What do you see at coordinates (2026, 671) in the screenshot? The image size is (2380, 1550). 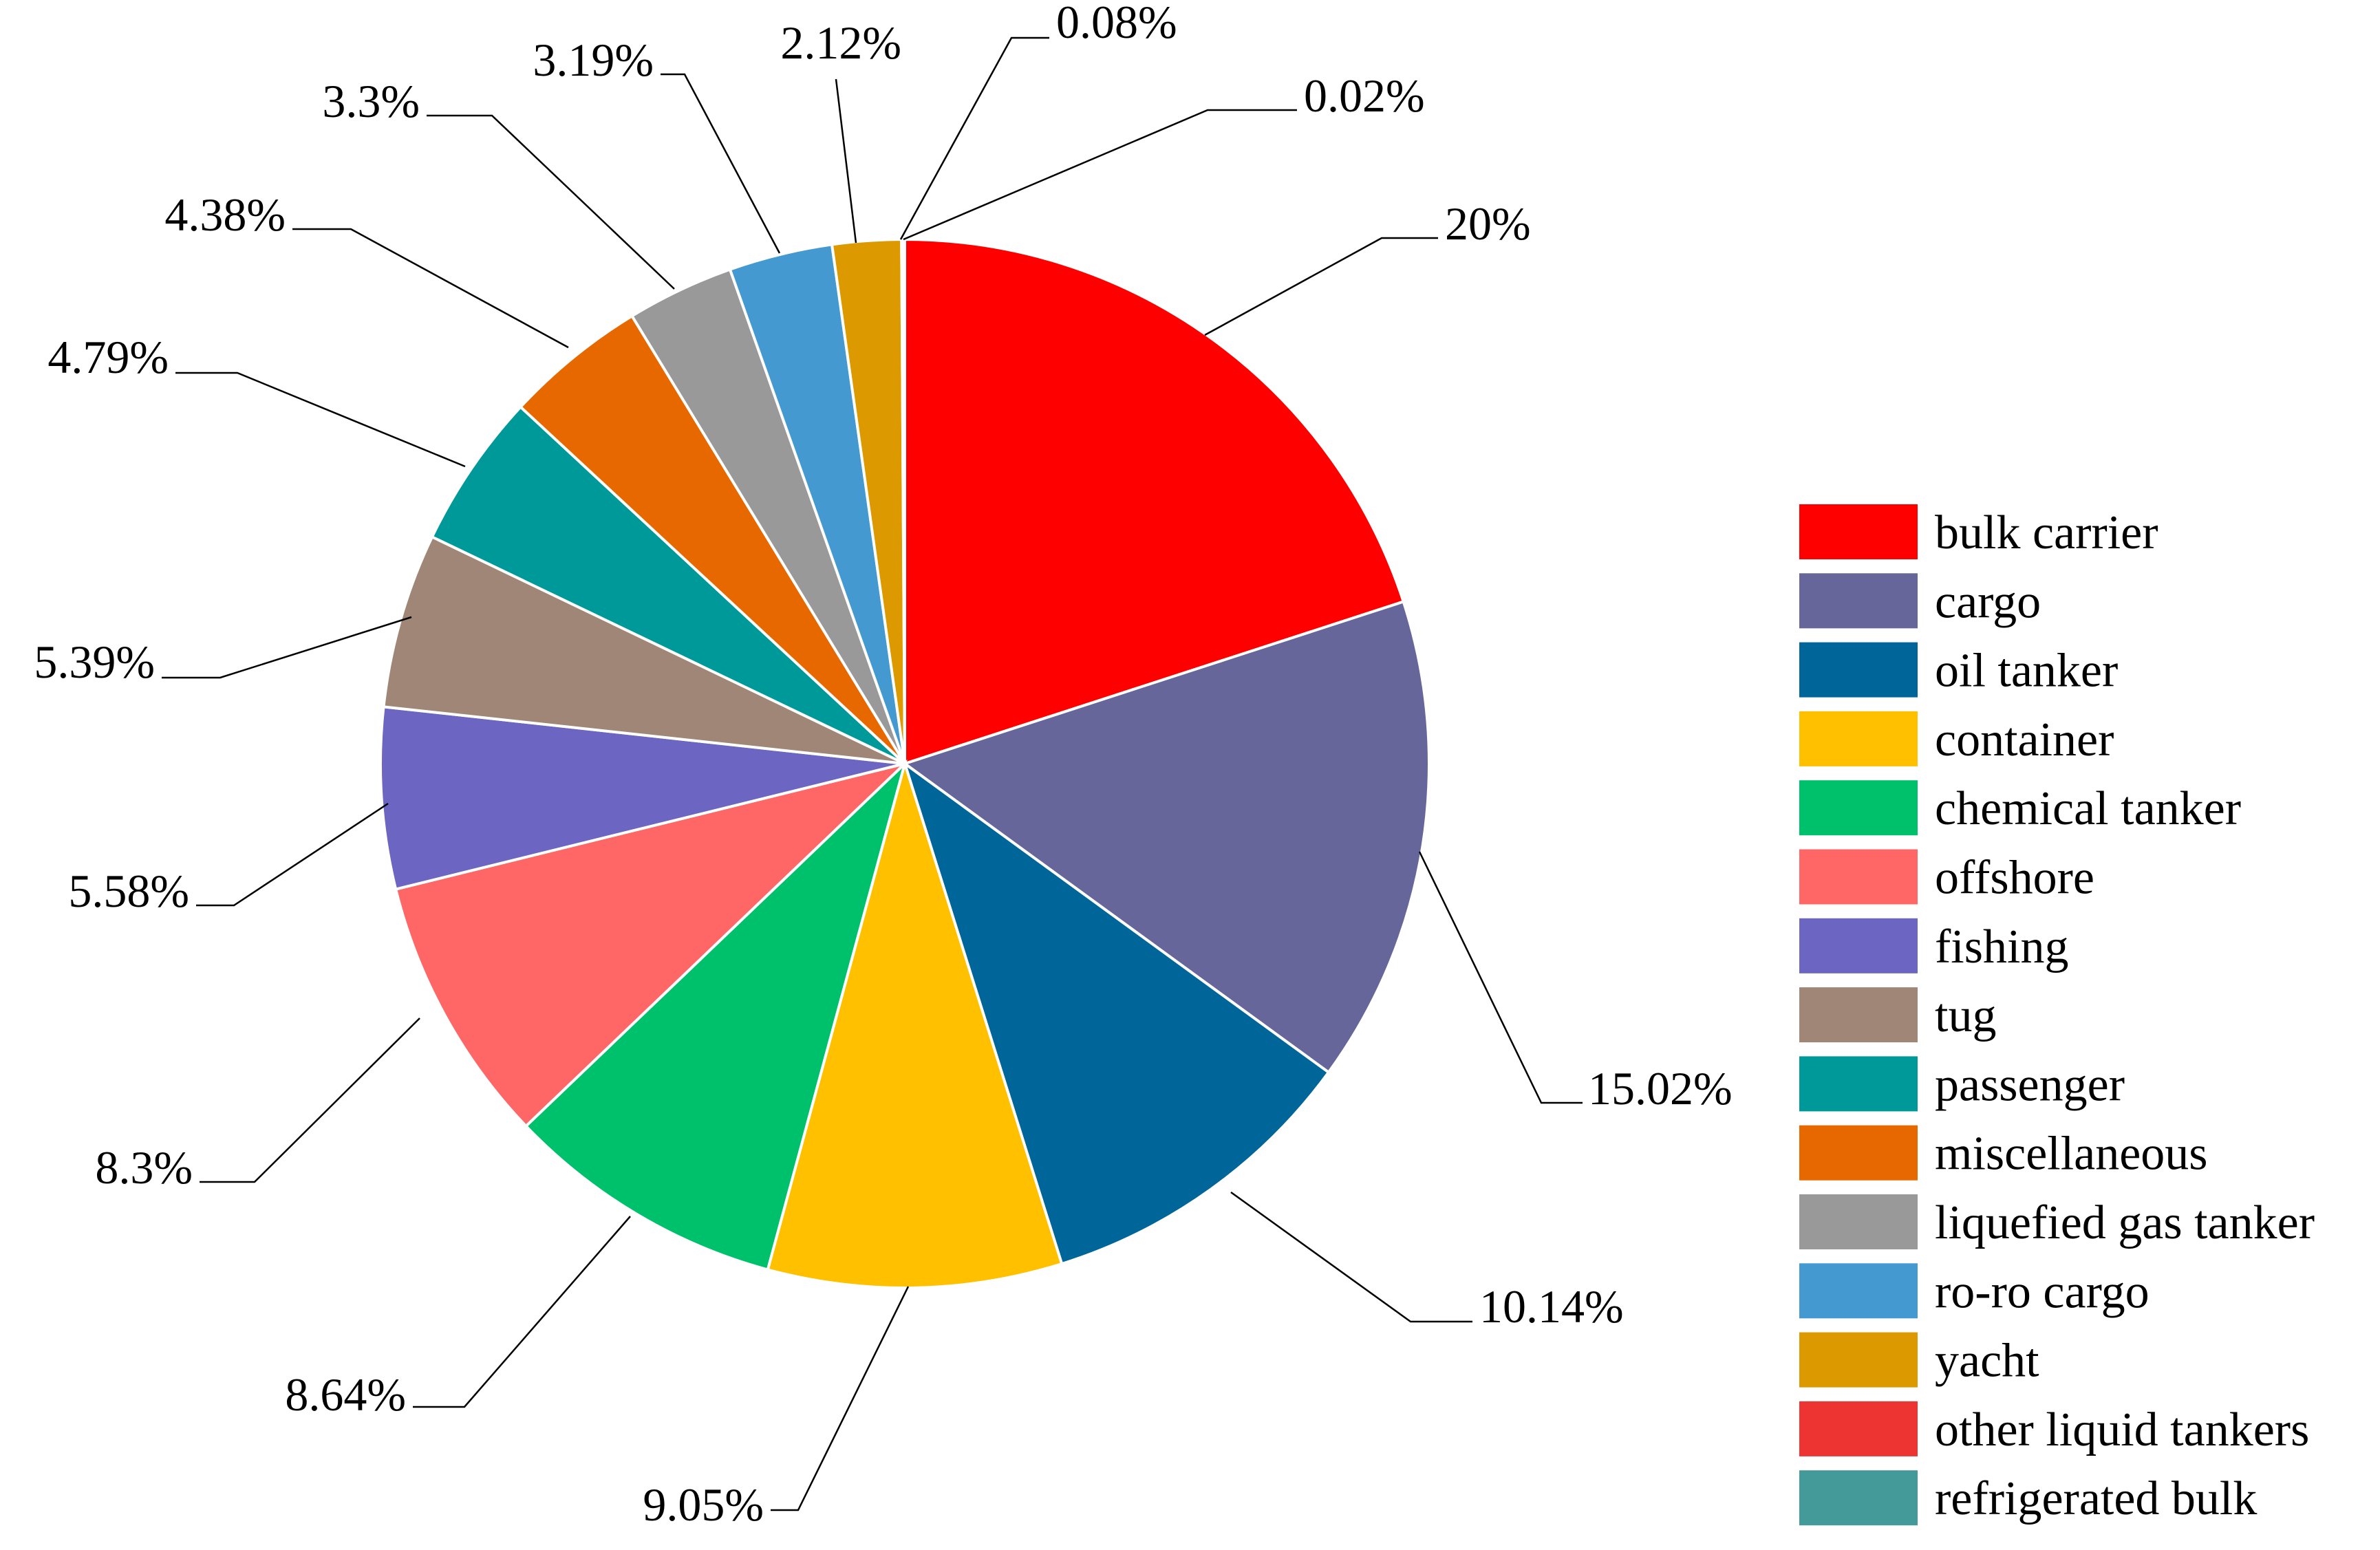 I see `legend-label: oil tanker` at bounding box center [2026, 671].